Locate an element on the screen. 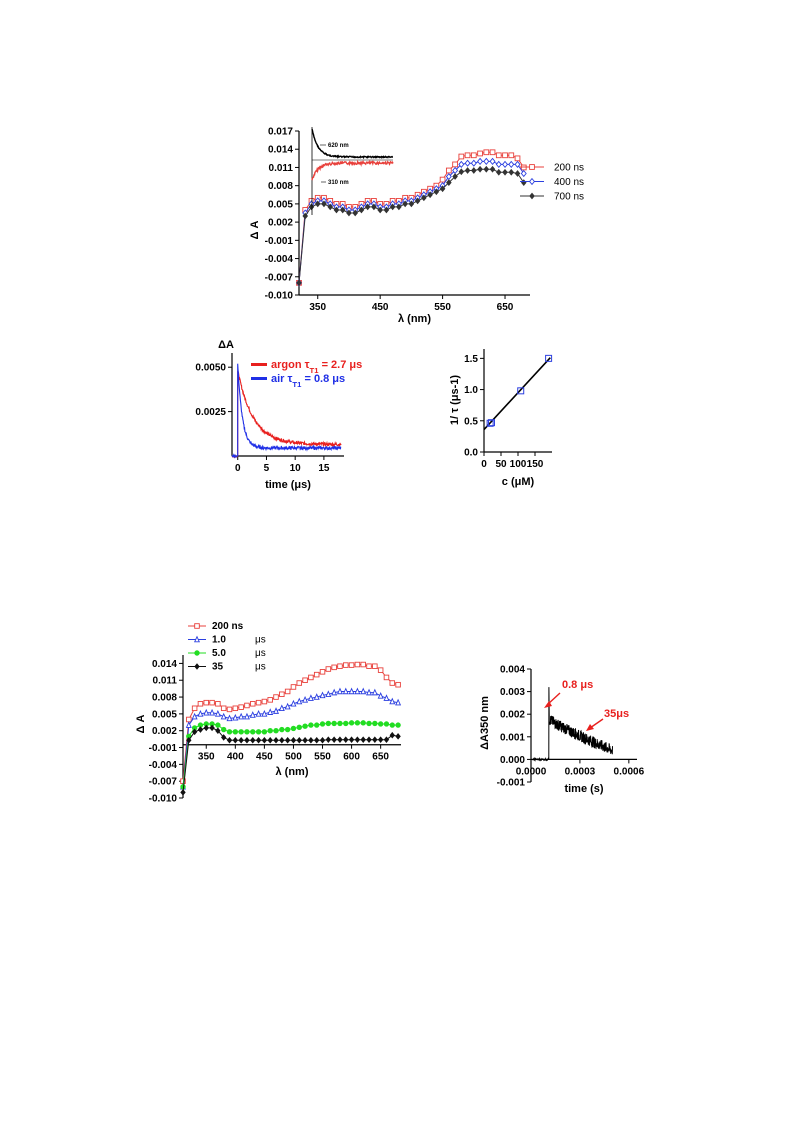 The image size is (793, 1121). y-tick-label: 0.0 is located at coordinates (471, 453).